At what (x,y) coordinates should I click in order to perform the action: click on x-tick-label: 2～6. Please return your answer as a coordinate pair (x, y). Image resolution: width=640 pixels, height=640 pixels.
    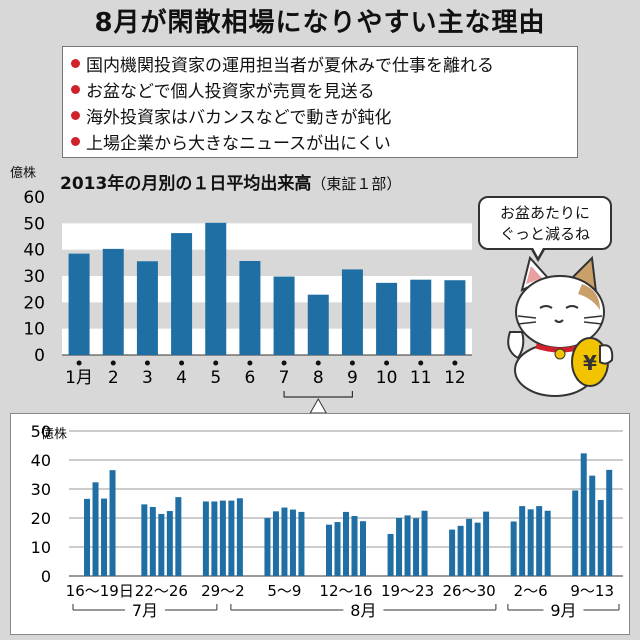
    Looking at the image, I should click on (531, 591).